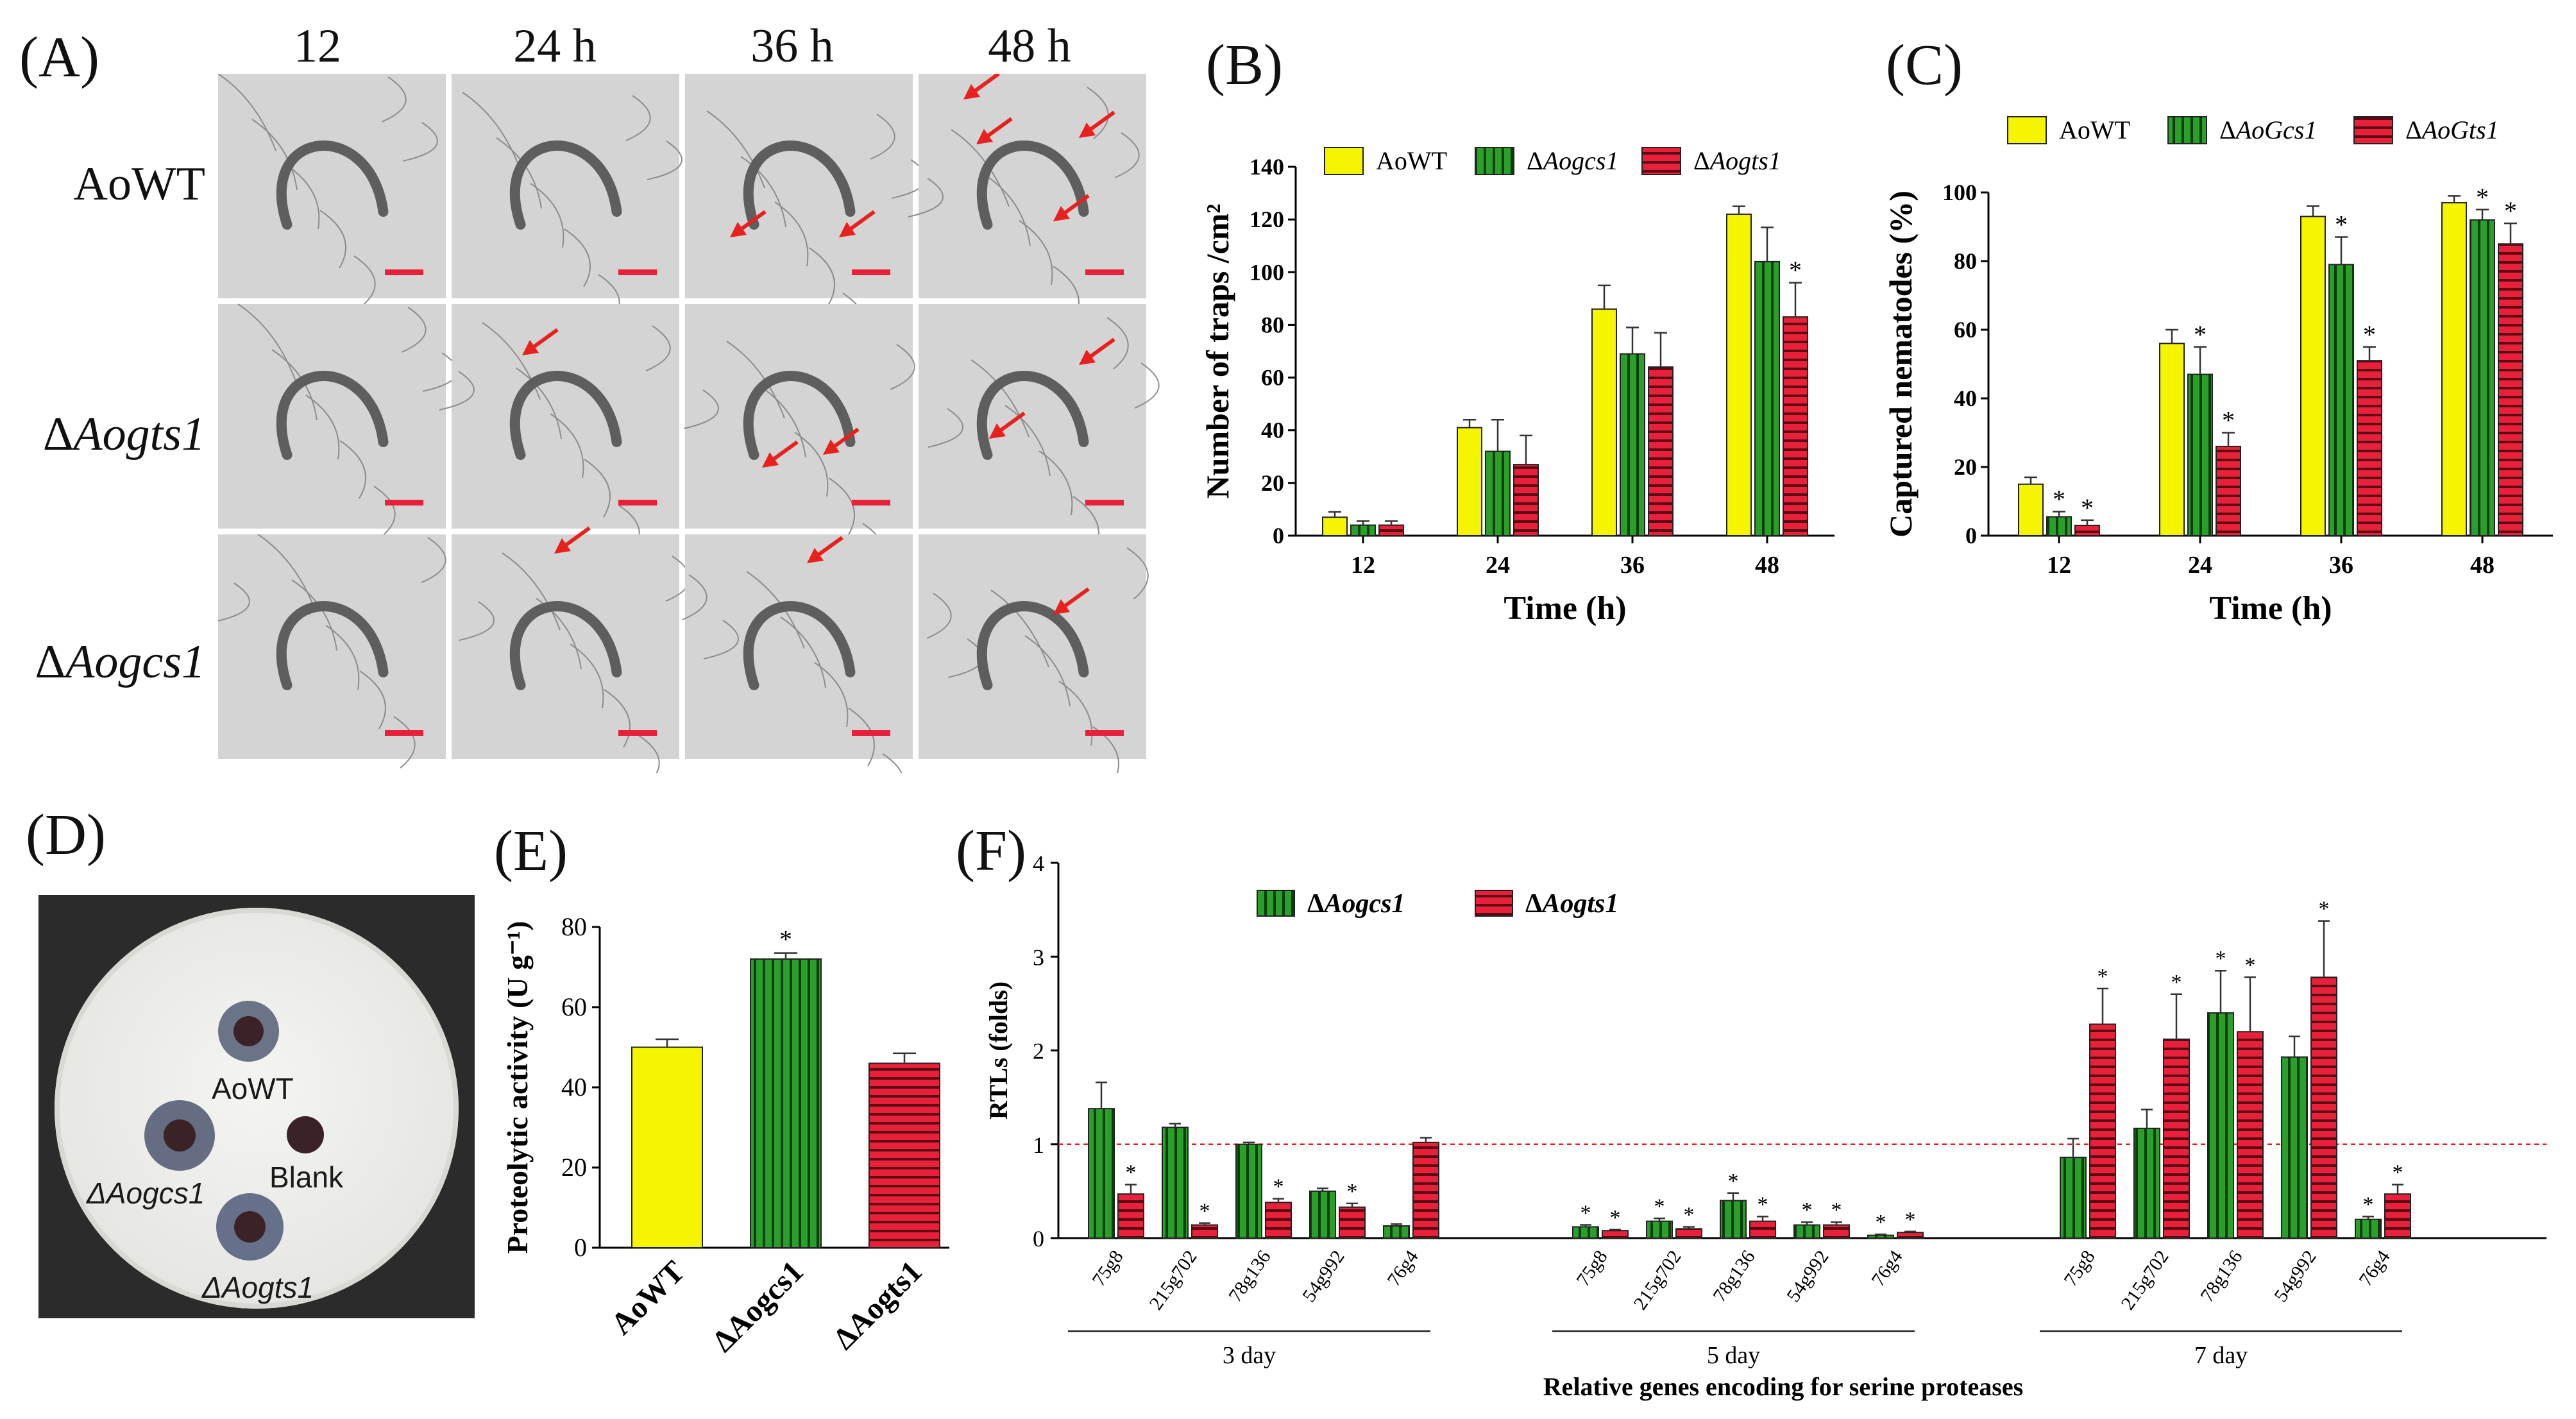 The image size is (2576, 1419). What do you see at coordinates (1032, 186) in the screenshot?
I see `micrograph-tile` at bounding box center [1032, 186].